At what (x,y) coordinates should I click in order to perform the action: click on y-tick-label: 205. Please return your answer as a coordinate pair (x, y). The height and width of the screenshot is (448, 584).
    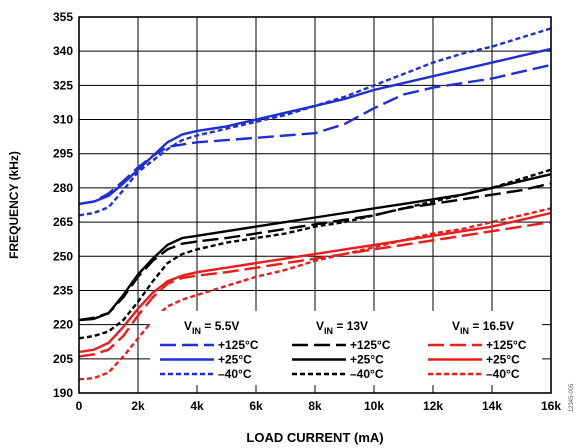
    Looking at the image, I should click on (63, 359).